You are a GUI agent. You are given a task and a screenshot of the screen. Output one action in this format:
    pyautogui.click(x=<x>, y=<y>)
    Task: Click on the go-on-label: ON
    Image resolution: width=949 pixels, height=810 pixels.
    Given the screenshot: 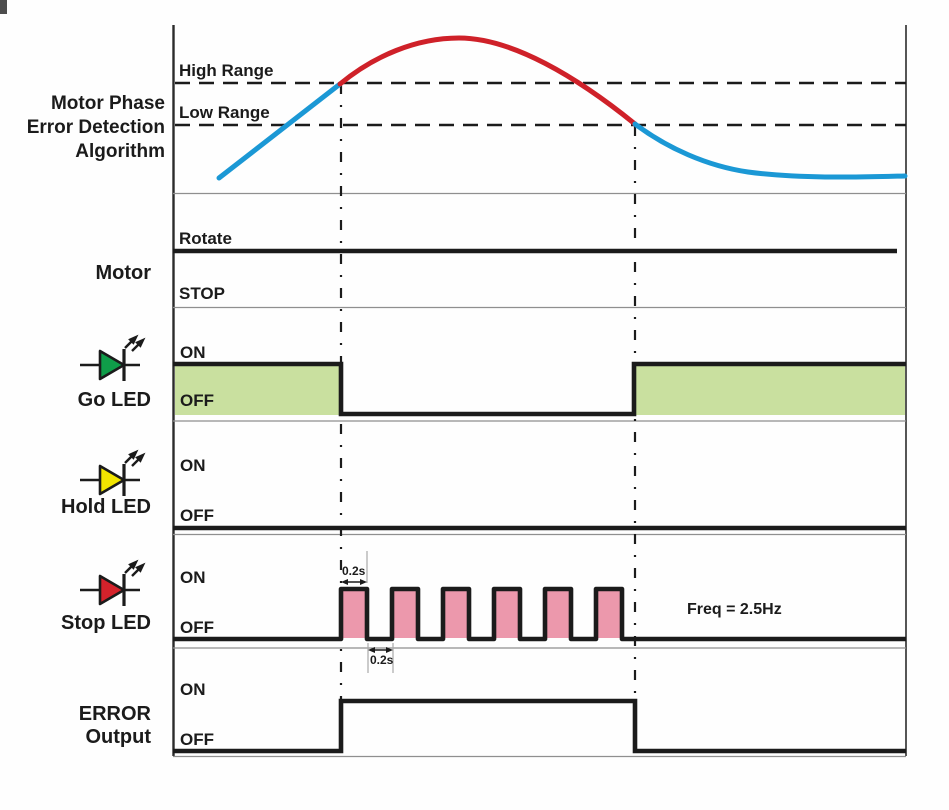 What is the action you would take?
    pyautogui.click(x=193, y=352)
    